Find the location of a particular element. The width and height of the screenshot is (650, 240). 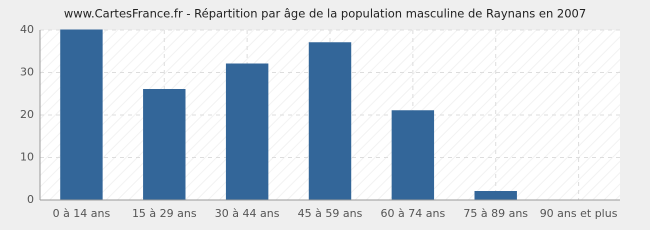

x-tick-label: 75 à 89 ans is located at coordinates (495, 213).